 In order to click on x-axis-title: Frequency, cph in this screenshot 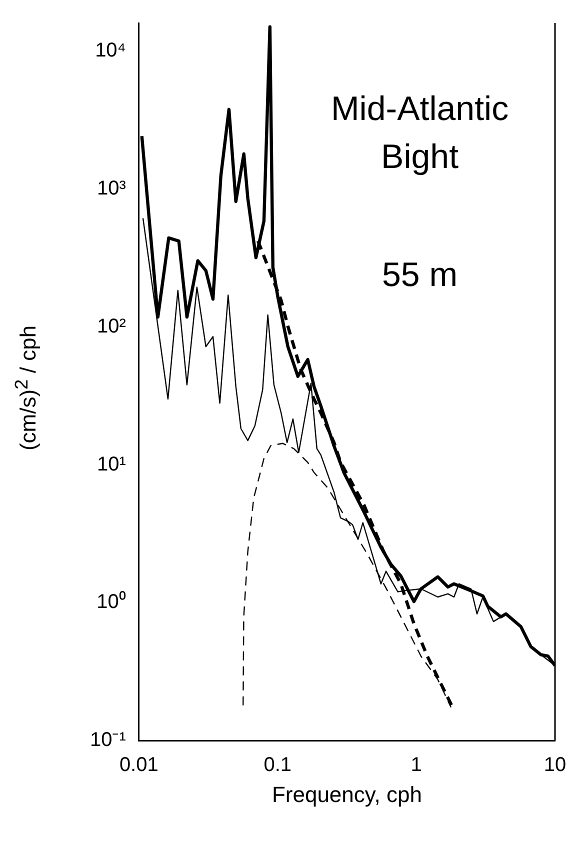, I will do `click(347, 794)`.